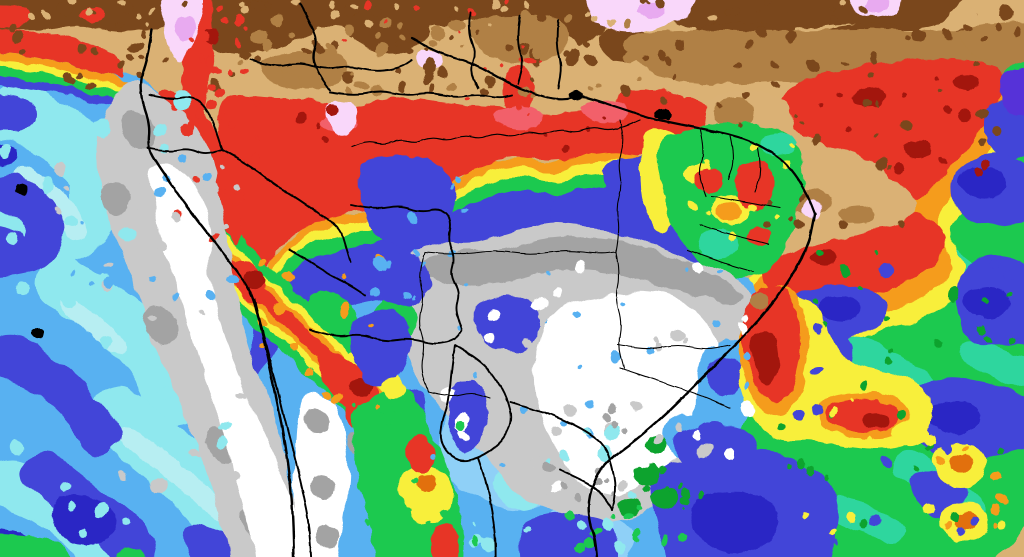 The height and width of the screenshot is (557, 1024). I want to click on layer-ocean-left-royal2, so click(18, 112).